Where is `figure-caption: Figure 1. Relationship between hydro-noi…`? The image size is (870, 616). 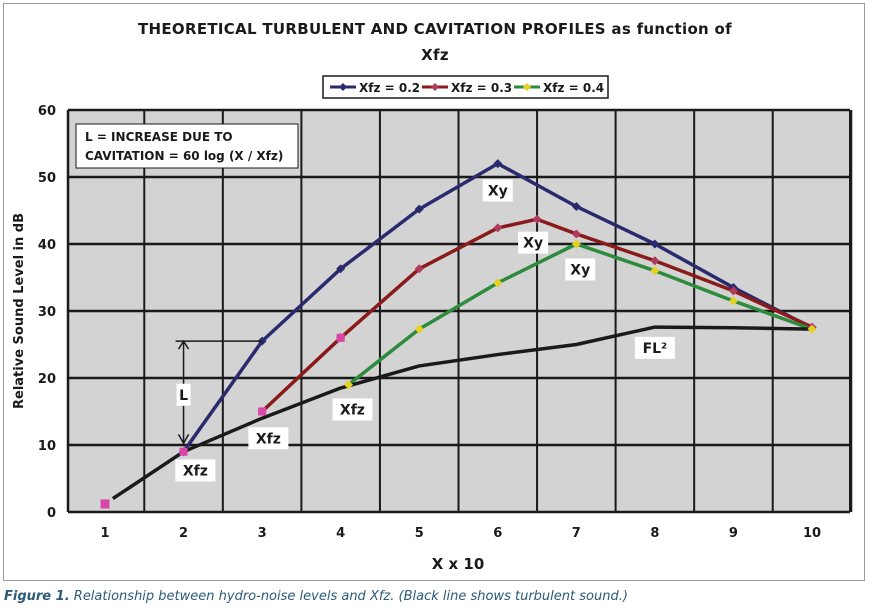
figure-caption: Figure 1. Relationship between hydro-noi… is located at coordinates (435, 596).